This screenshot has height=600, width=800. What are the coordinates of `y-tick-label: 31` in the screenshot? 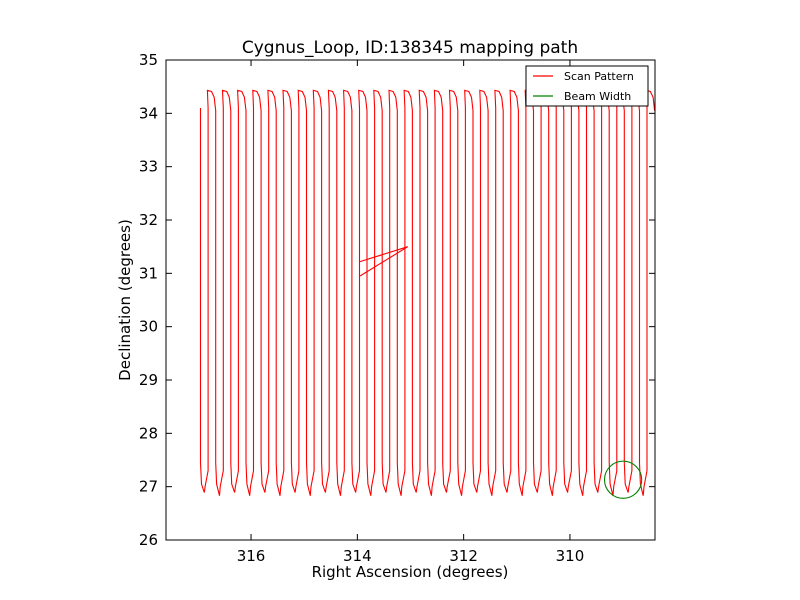 It's located at (148, 273).